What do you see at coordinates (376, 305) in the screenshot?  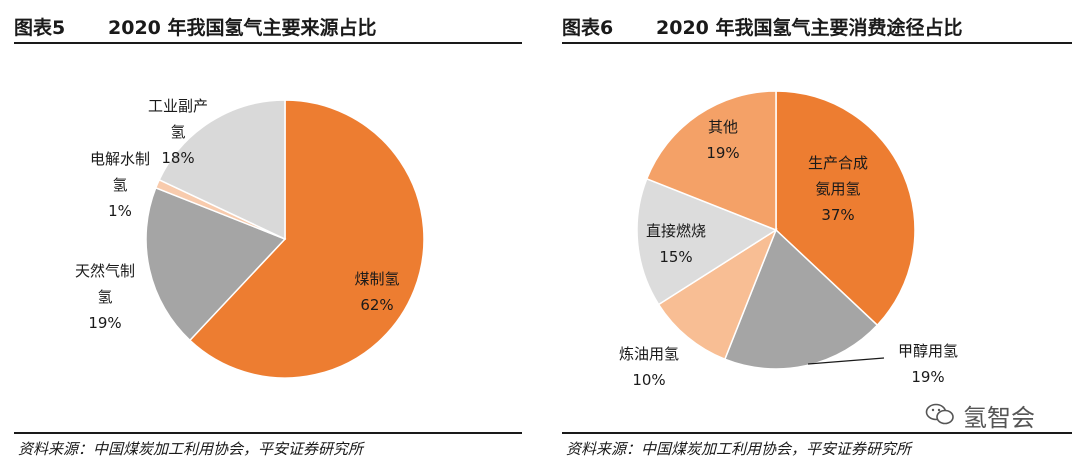 I see `slice-value-label: 62%` at bounding box center [376, 305].